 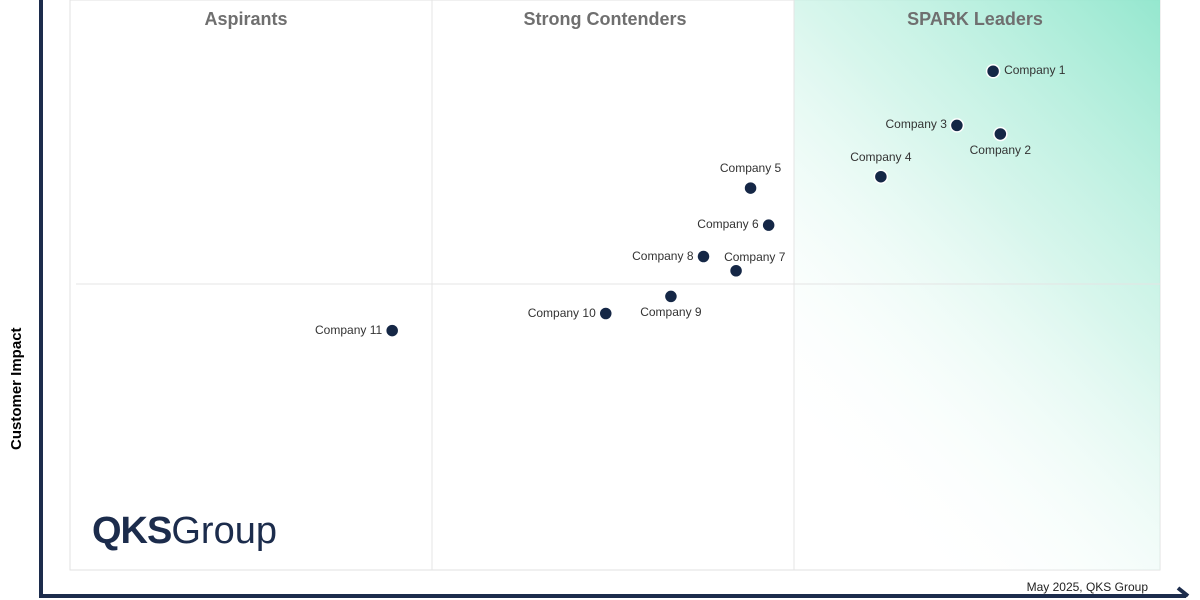 What do you see at coordinates (16, 388) in the screenshot?
I see `y-axis-label: Customer Impact` at bounding box center [16, 388].